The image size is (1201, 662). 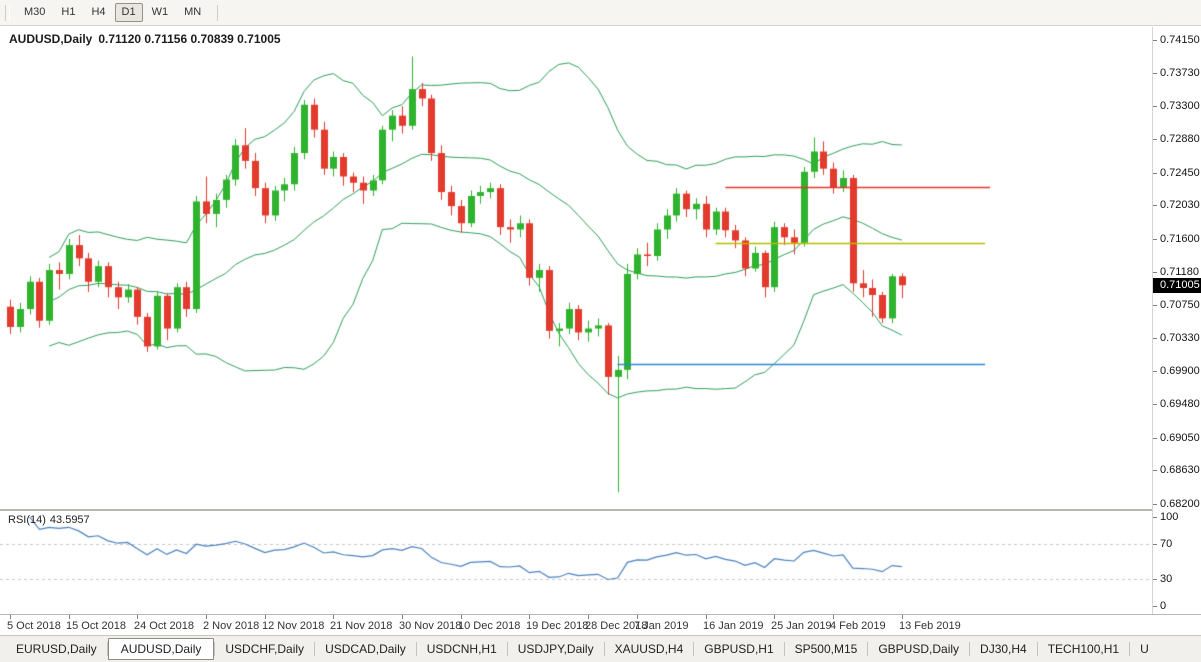 What do you see at coordinates (35, 12) in the screenshot?
I see `timeframe-button-m30: M30` at bounding box center [35, 12].